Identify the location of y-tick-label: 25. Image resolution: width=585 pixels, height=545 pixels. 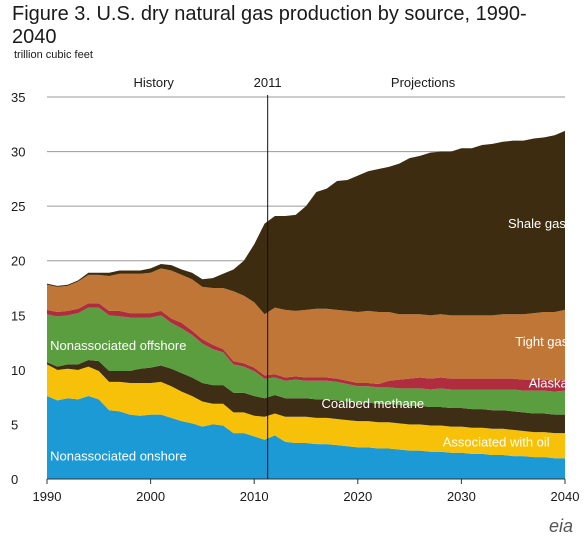
(18, 206).